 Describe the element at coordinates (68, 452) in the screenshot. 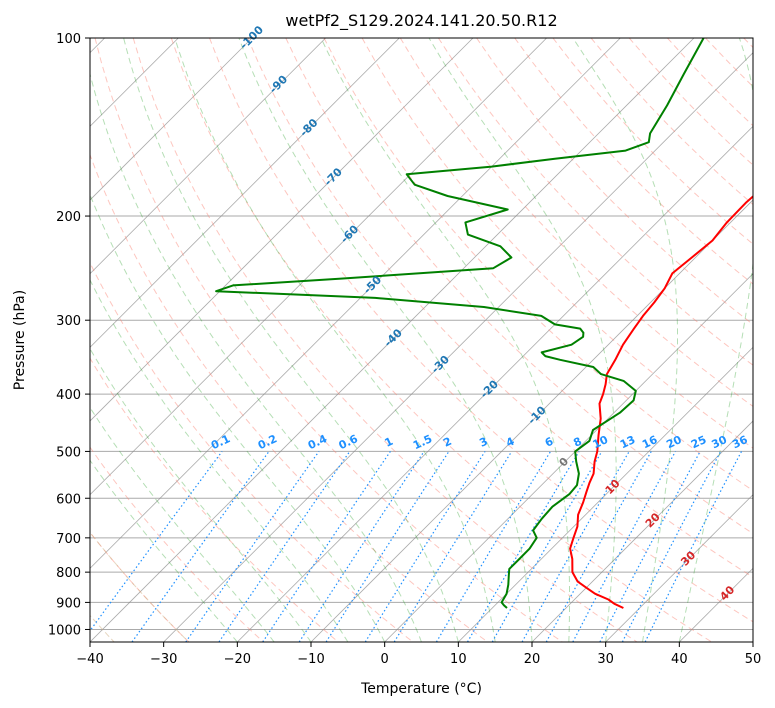

I see `y-tick-label: 500` at that location.